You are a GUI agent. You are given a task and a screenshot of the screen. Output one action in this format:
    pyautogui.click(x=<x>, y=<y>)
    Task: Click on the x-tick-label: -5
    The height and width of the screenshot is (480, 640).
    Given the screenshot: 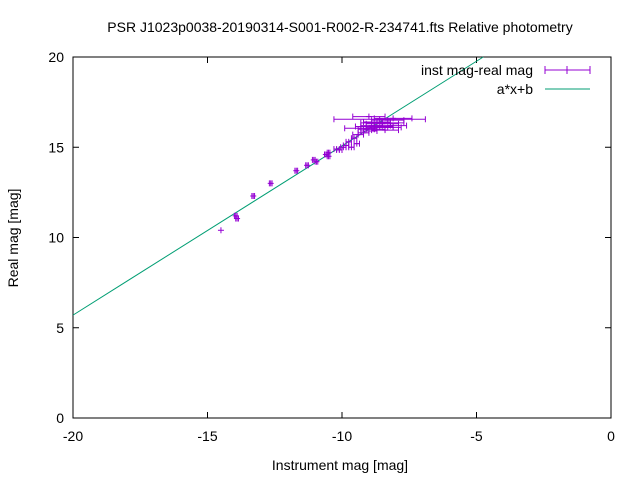 What is the action you would take?
    pyautogui.click(x=476, y=436)
    